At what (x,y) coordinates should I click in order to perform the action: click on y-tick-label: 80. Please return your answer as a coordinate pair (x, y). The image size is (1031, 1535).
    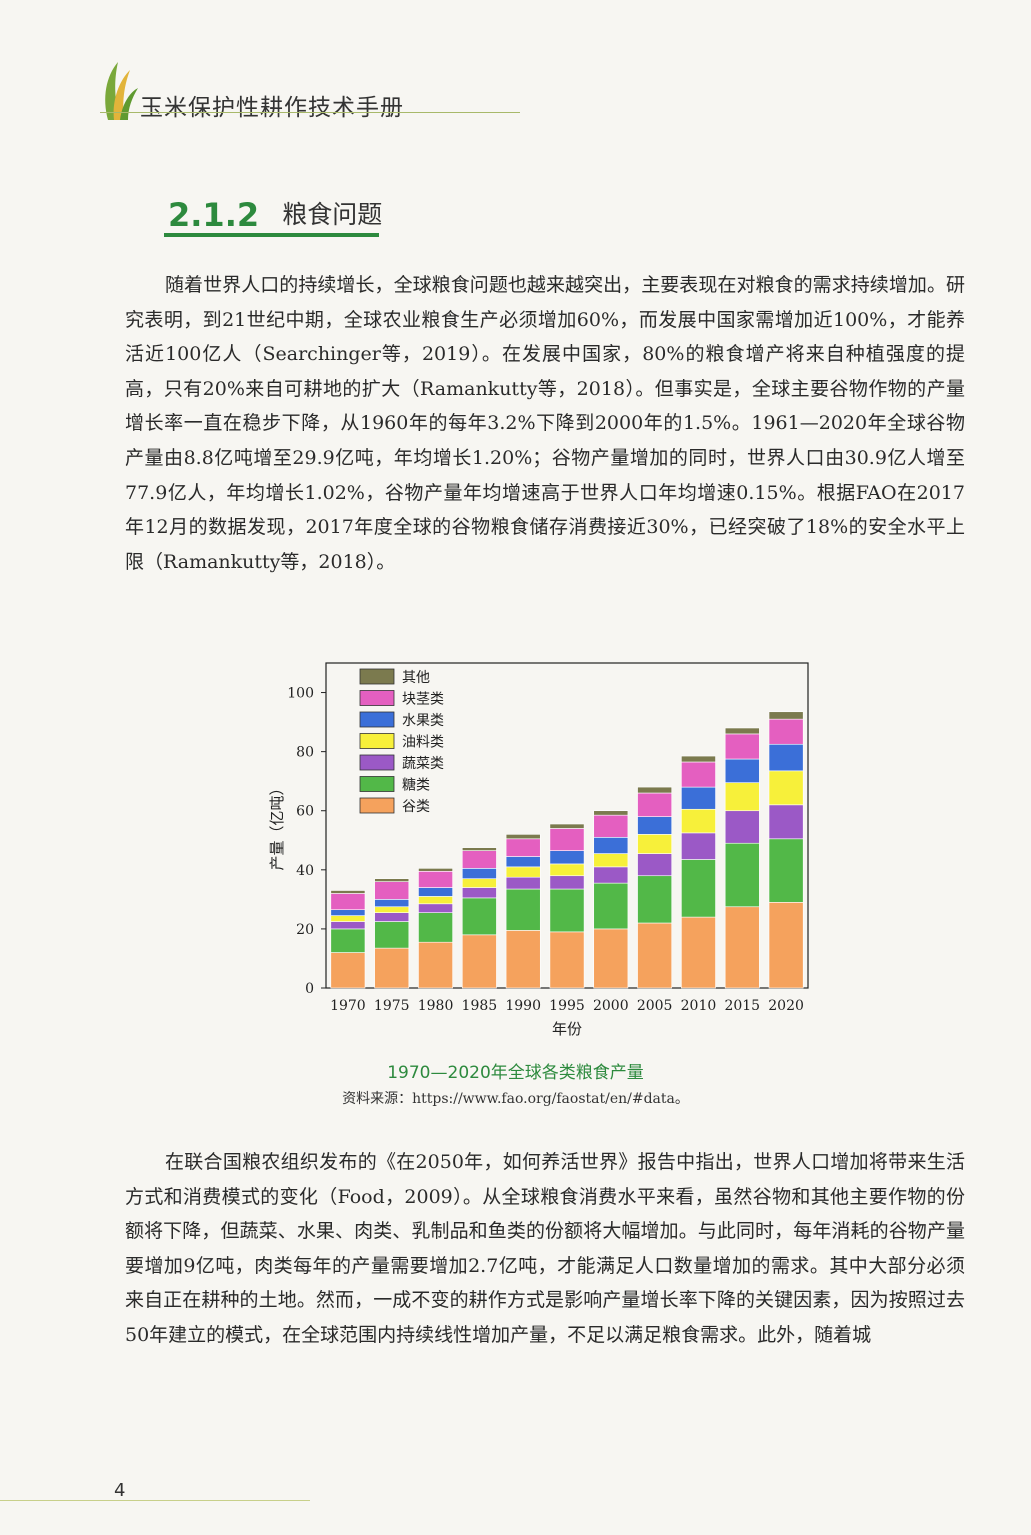
    Looking at the image, I should click on (305, 753).